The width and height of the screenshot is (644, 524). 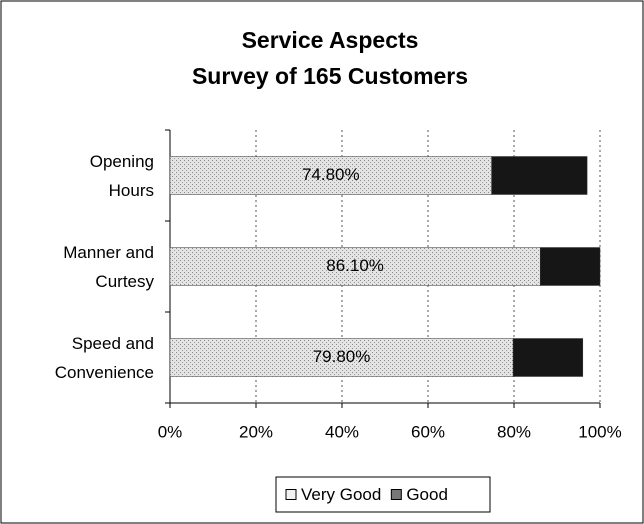 I want to click on y-tick-label: Speed and Convenience, so click(x=104, y=357).